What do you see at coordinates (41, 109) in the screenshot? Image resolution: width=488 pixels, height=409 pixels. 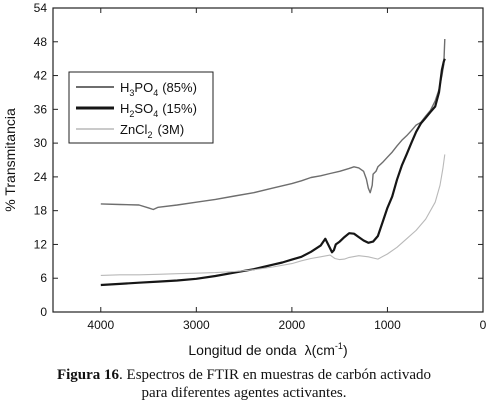 I see `y-tick-label: 36` at bounding box center [41, 109].